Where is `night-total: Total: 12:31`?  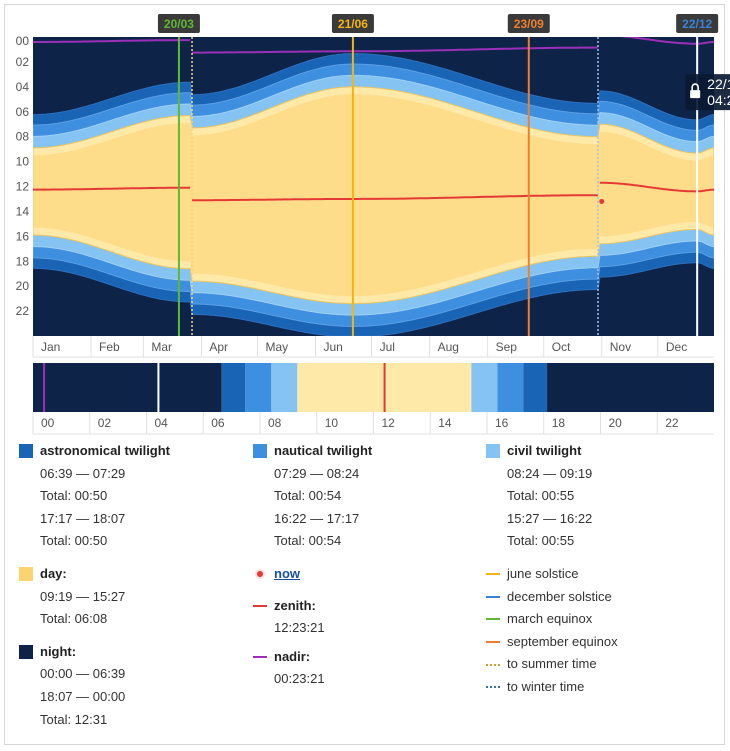
night-total: Total: 12:31 is located at coordinates (74, 719).